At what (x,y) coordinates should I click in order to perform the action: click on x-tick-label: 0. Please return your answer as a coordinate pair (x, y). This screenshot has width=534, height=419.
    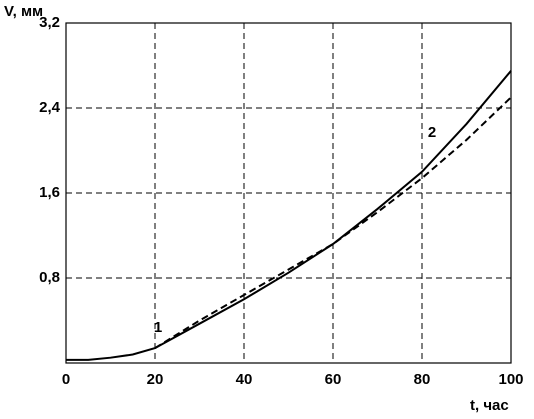
    Looking at the image, I should click on (66, 379).